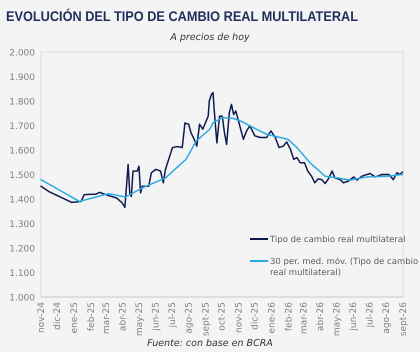 This screenshot has width=420, height=352. What do you see at coordinates (22, 78) in the screenshot?
I see `y-tick-label: 1.900` at bounding box center [22, 78].